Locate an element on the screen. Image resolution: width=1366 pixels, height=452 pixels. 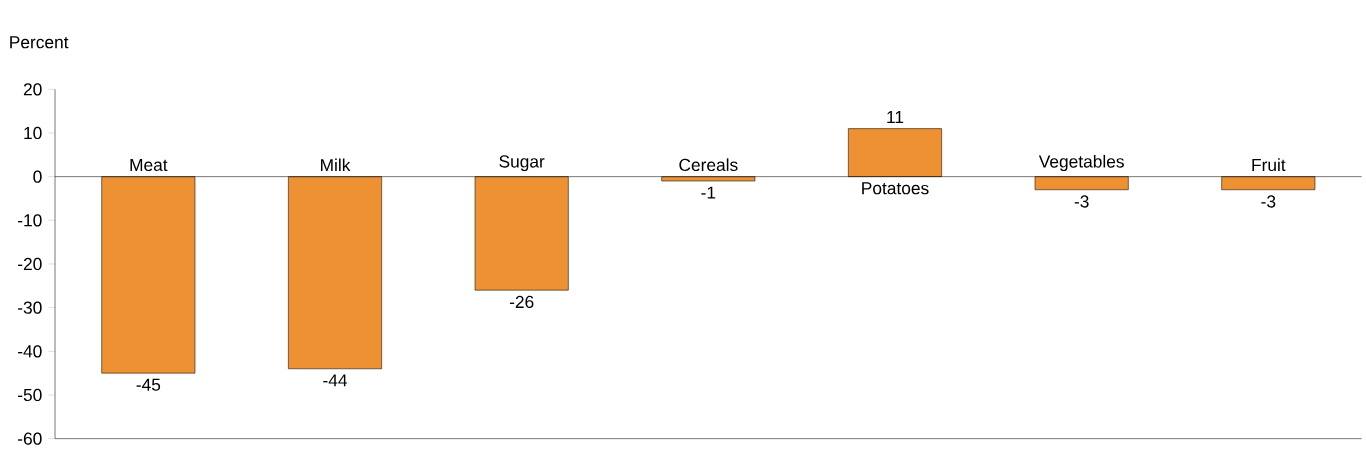
data-label: -26 is located at coordinates (521, 302).